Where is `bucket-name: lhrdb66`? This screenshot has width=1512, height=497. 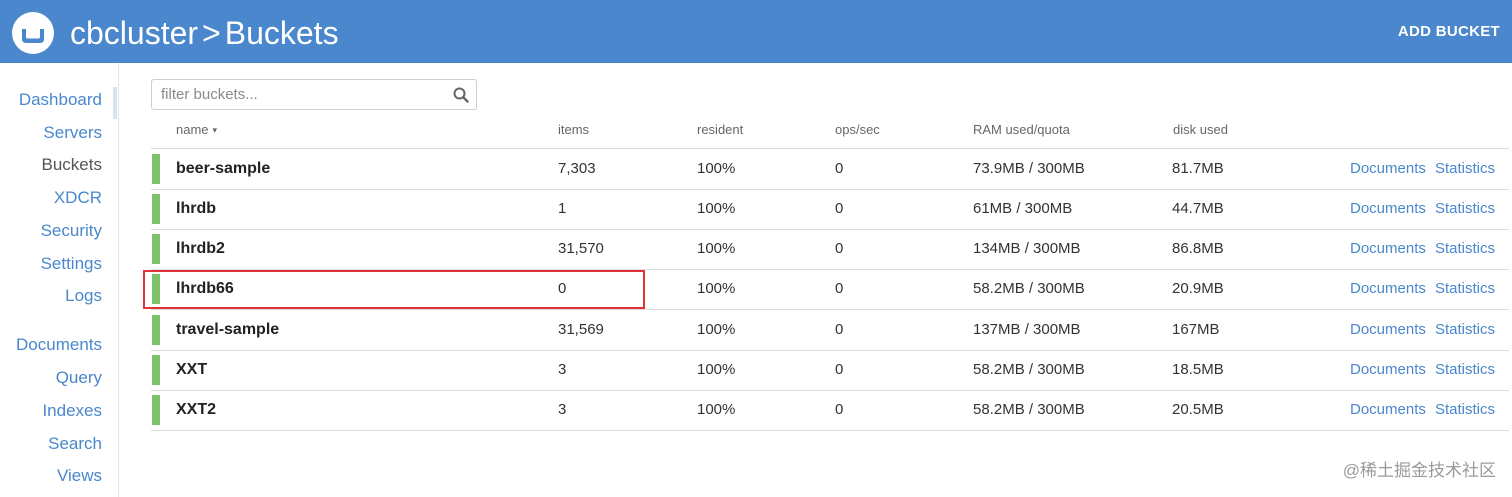 bucket-name: lhrdb66 is located at coordinates (205, 288).